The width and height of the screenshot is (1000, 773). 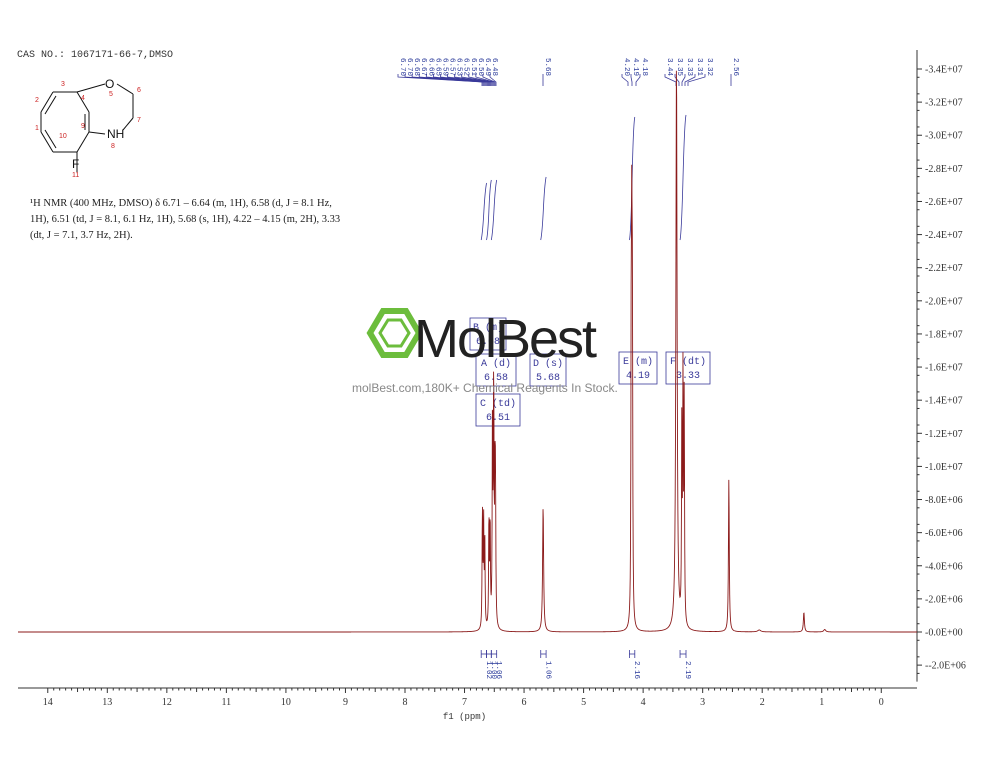 What do you see at coordinates (944, 368) in the screenshot?
I see `y-tick-label: -1.6E+07` at bounding box center [944, 368].